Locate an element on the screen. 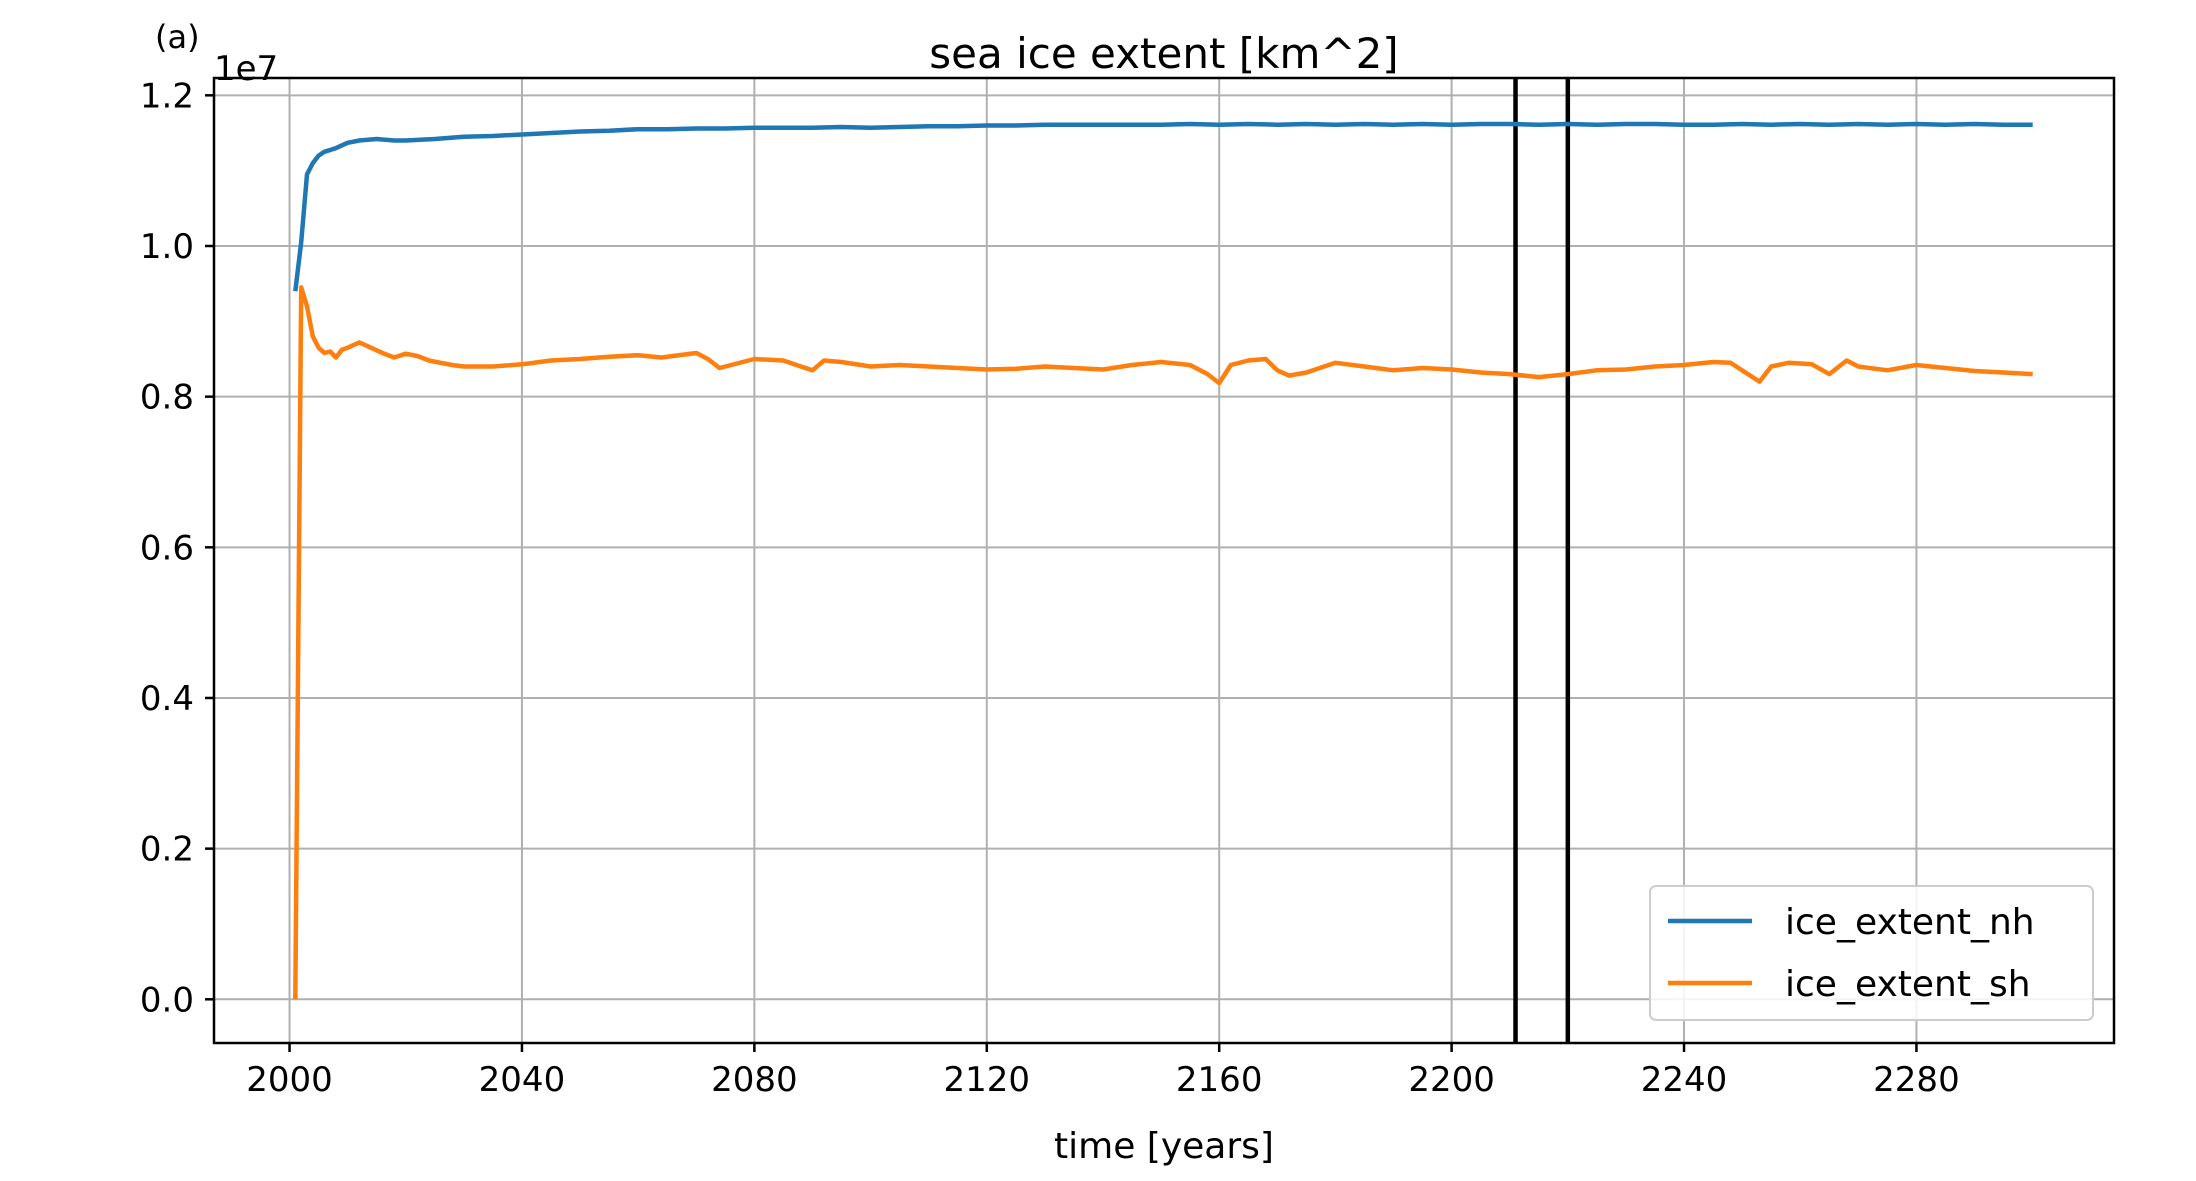 This screenshot has width=2196, height=1181. x-tick-label: 2200 is located at coordinates (1451, 1080).